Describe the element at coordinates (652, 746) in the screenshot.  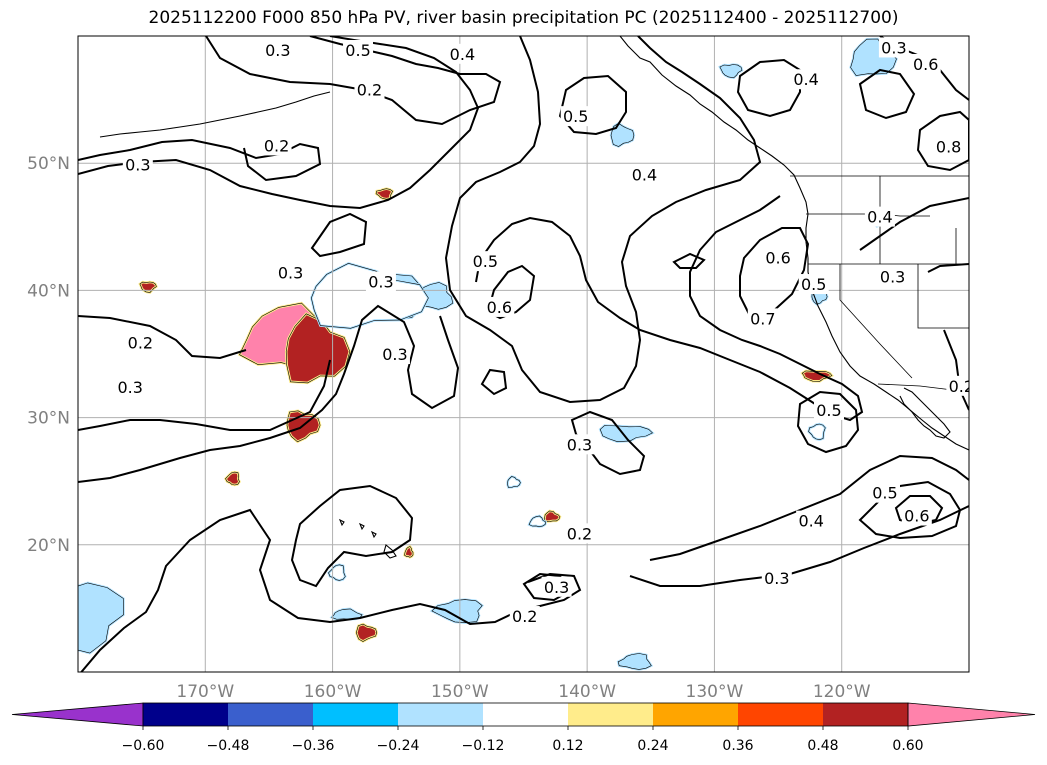
I see `colorbar-label-6: 0.24` at that location.